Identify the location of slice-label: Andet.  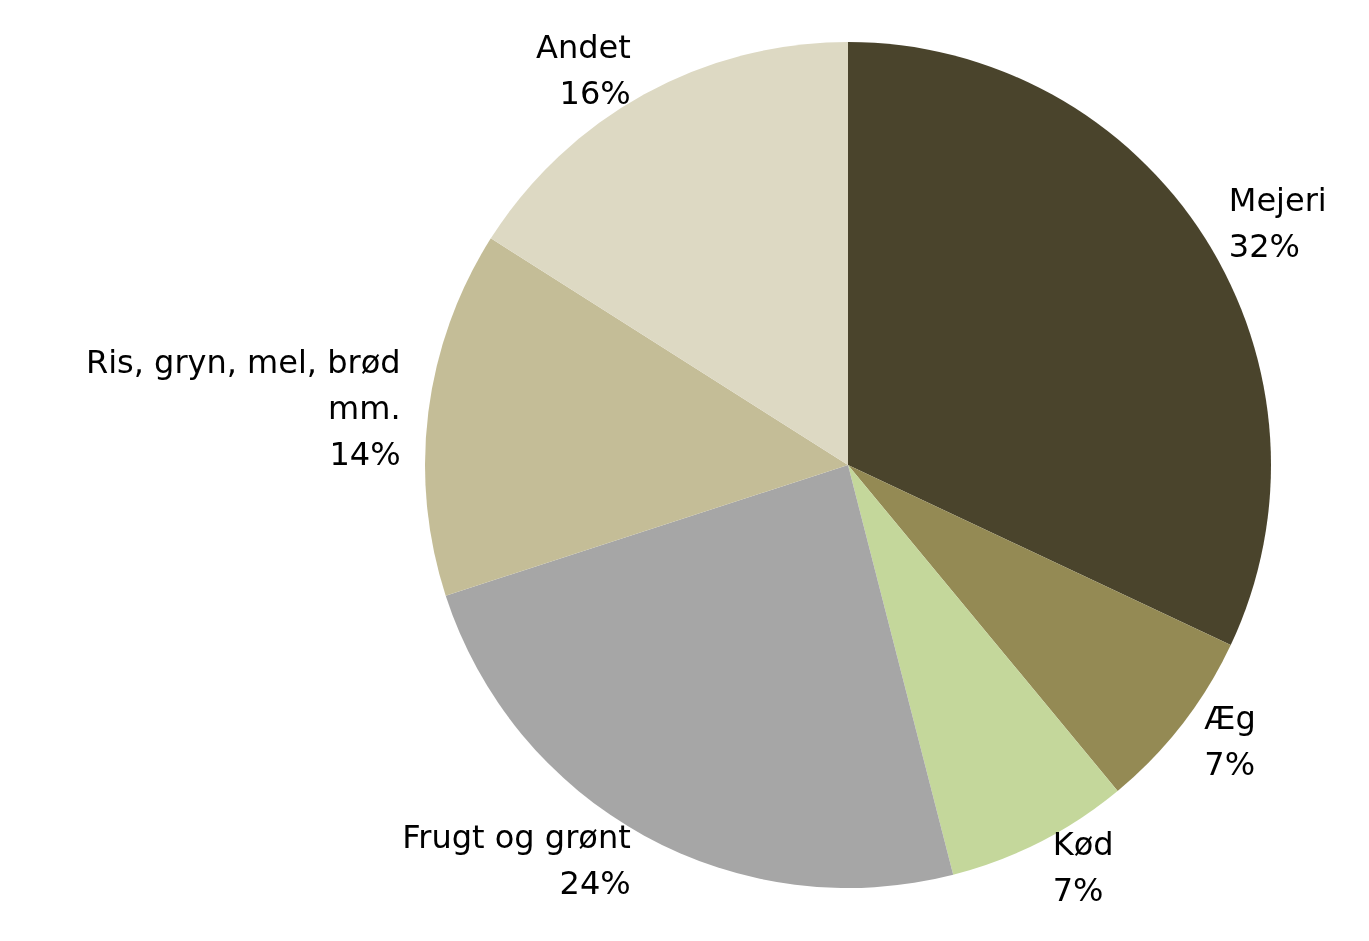
(583, 46).